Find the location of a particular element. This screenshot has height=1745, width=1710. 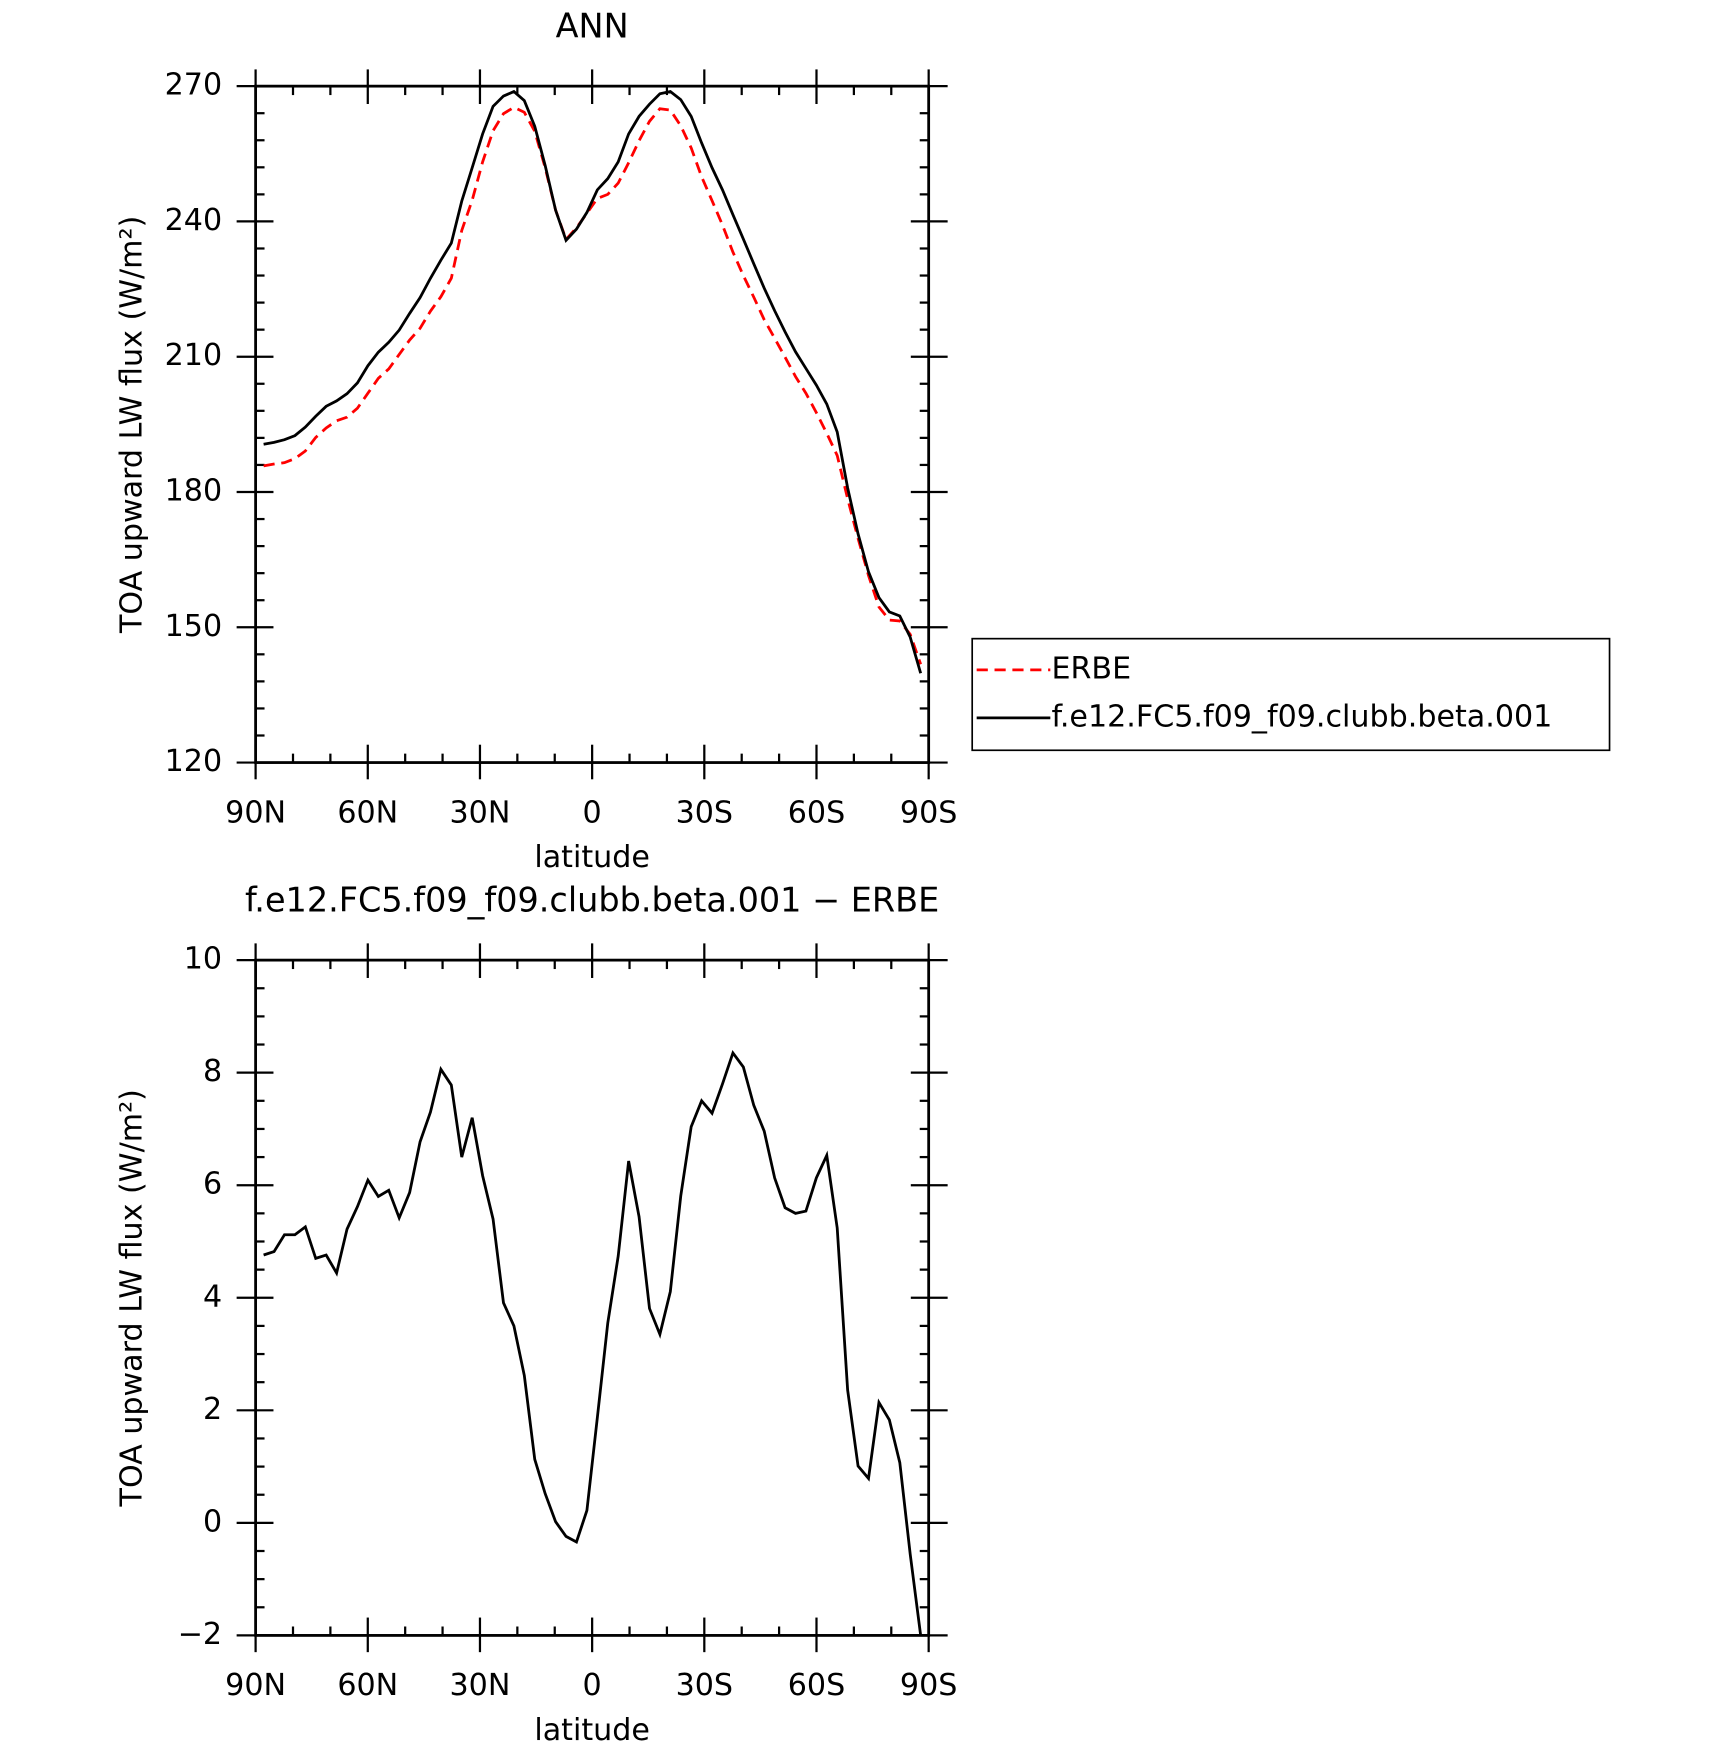

y-tick-label: 4 is located at coordinates (212, 1296).